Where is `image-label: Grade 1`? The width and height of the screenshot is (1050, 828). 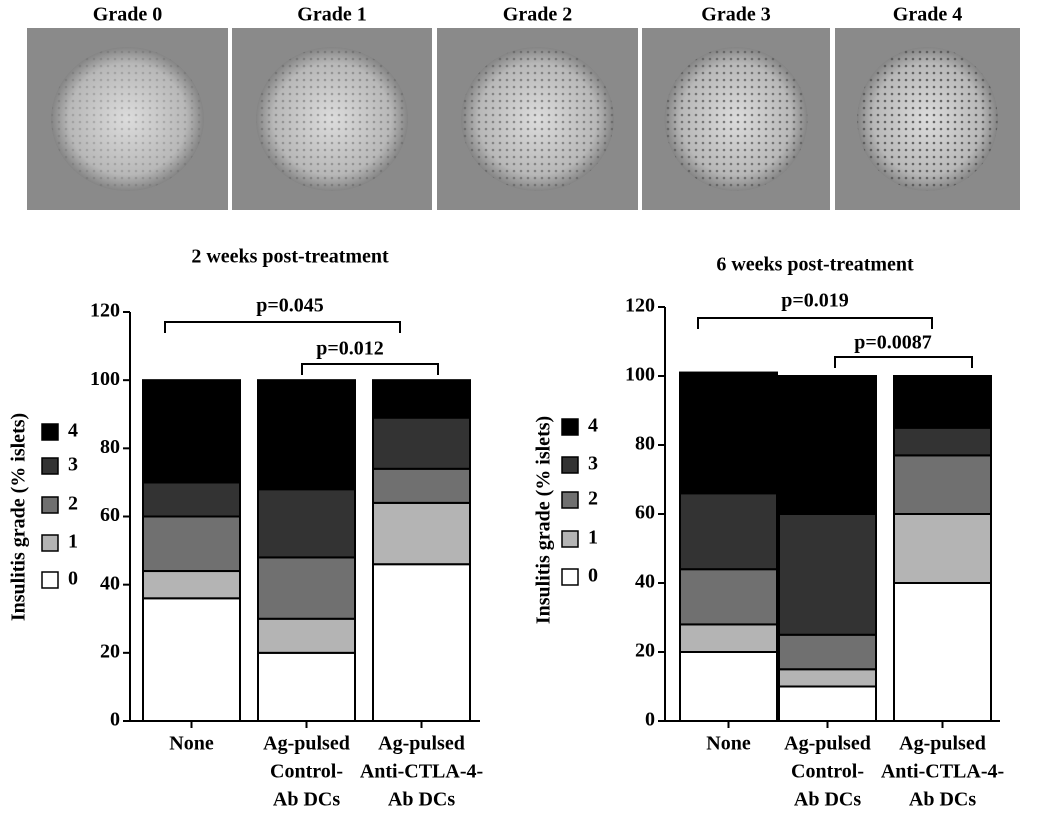
image-label: Grade 1 is located at coordinates (331, 15).